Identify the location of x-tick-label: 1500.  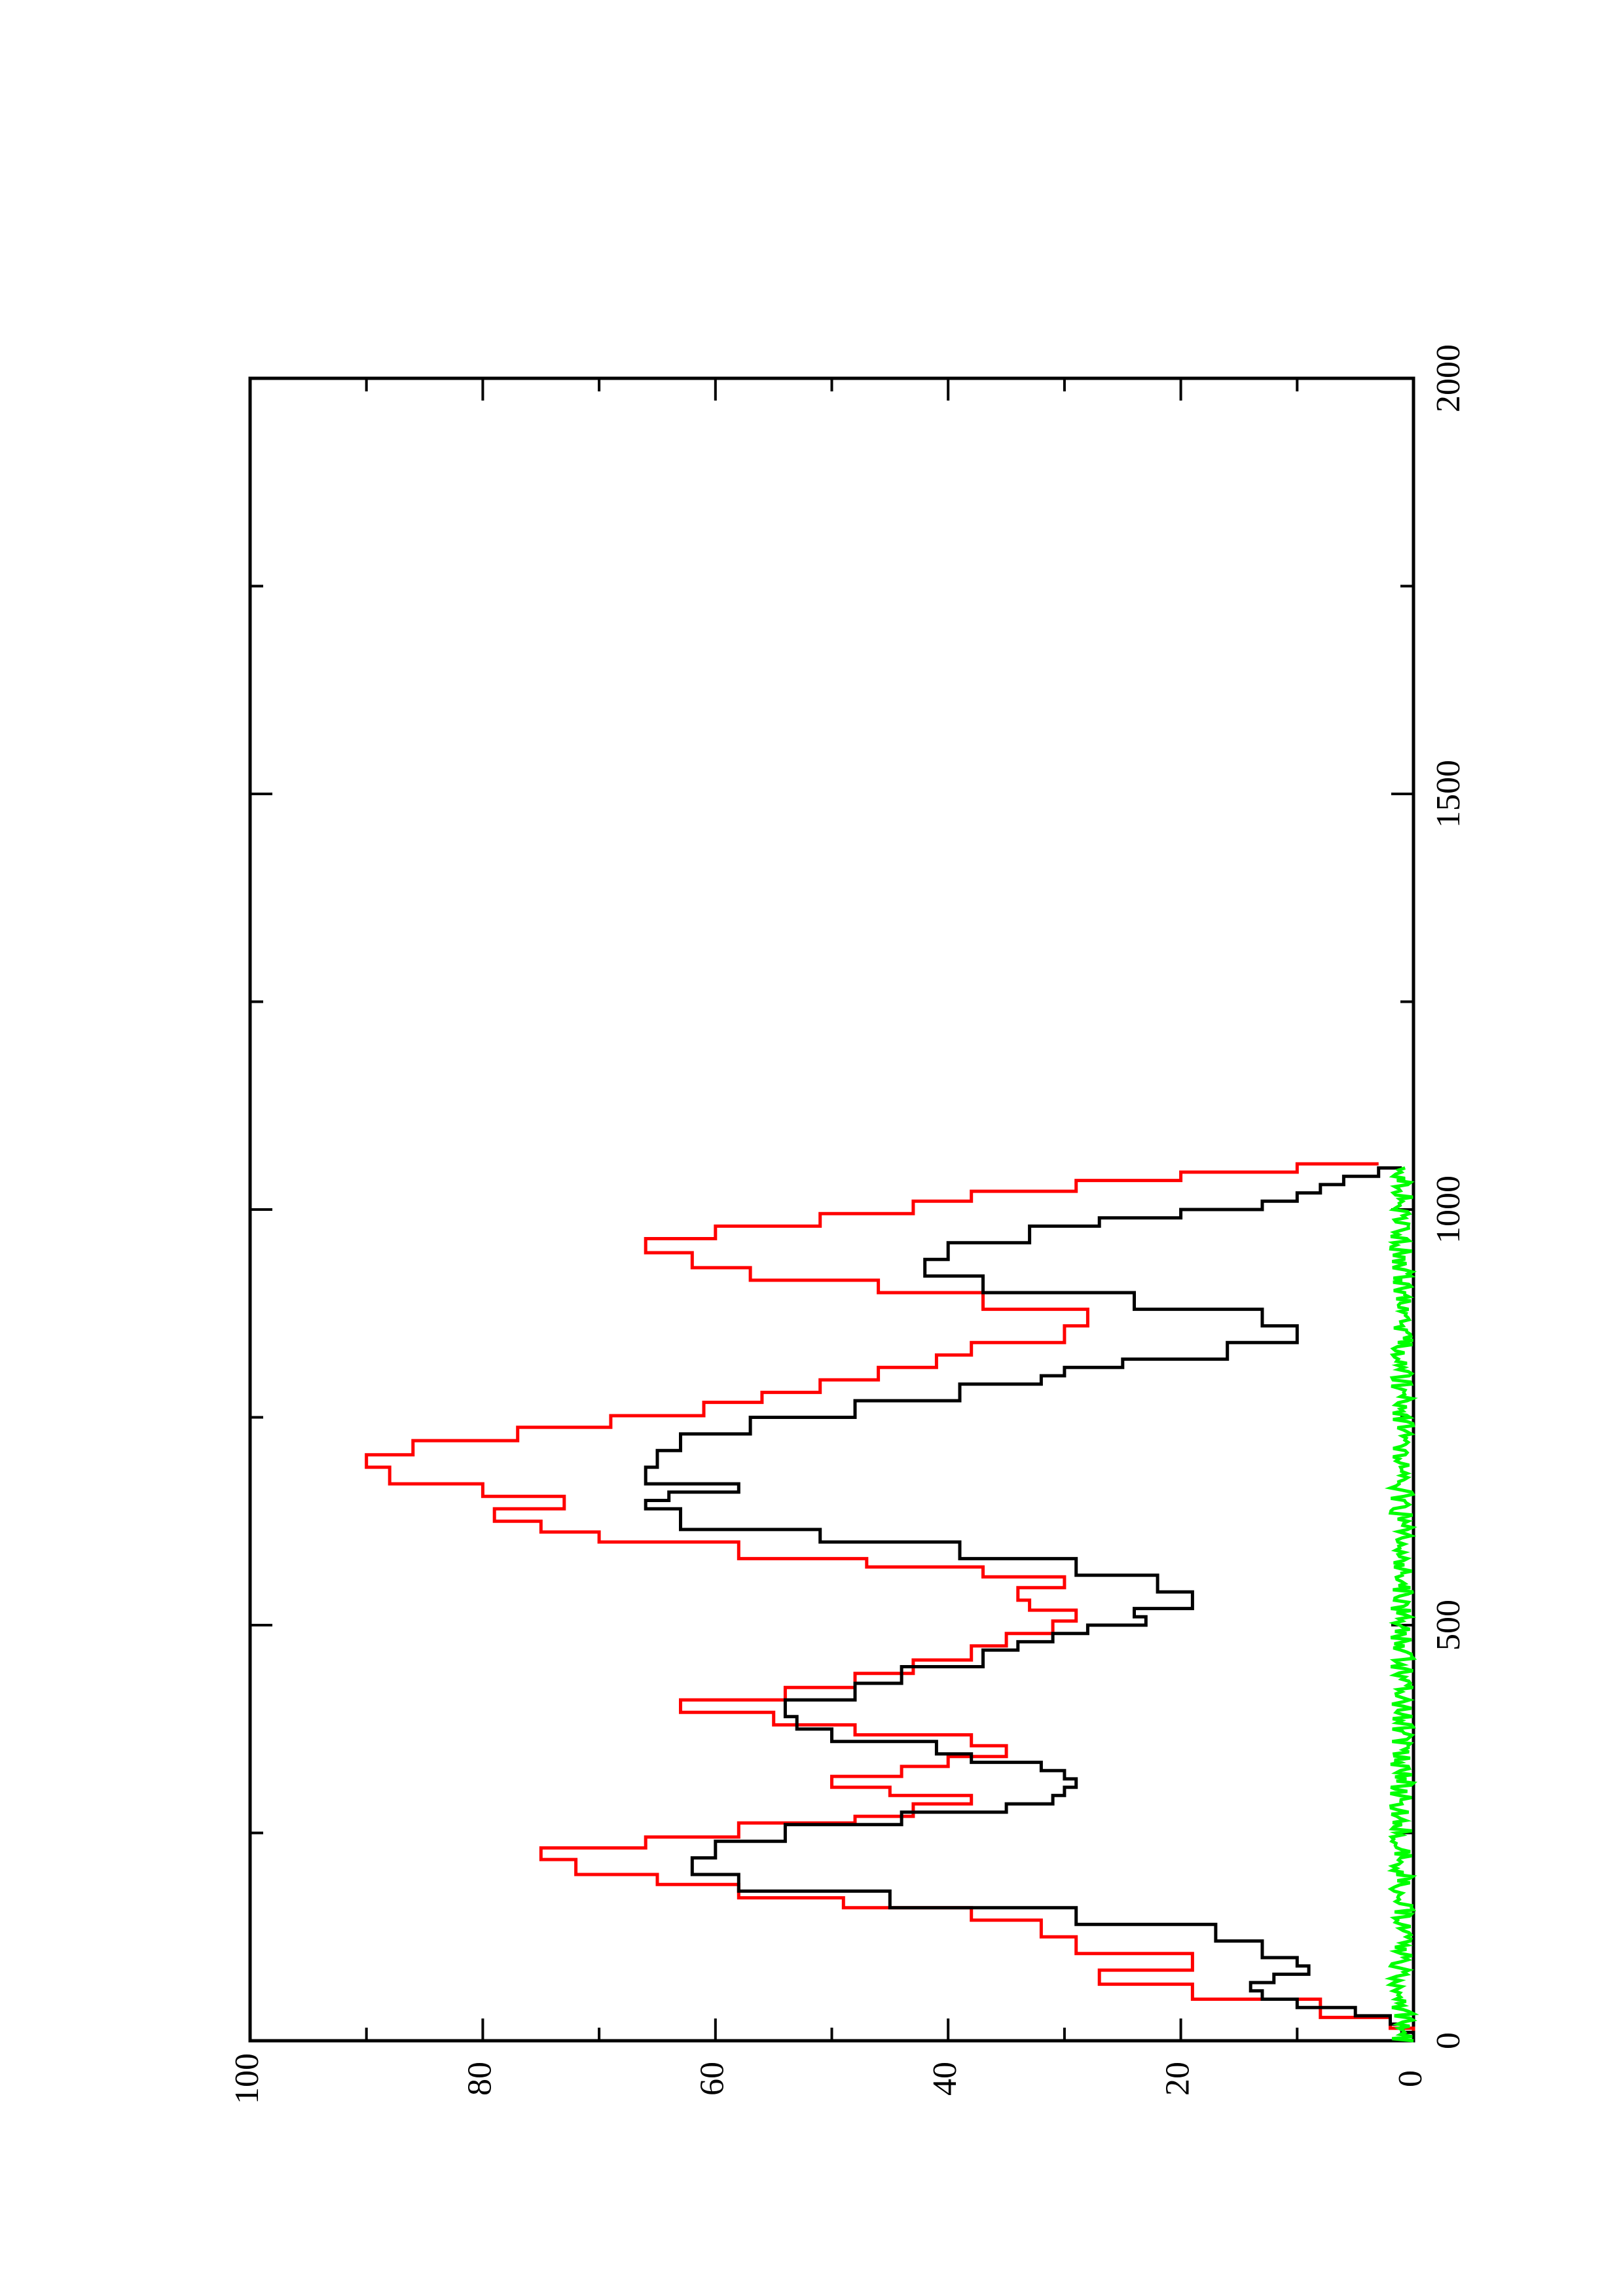
(1448, 794).